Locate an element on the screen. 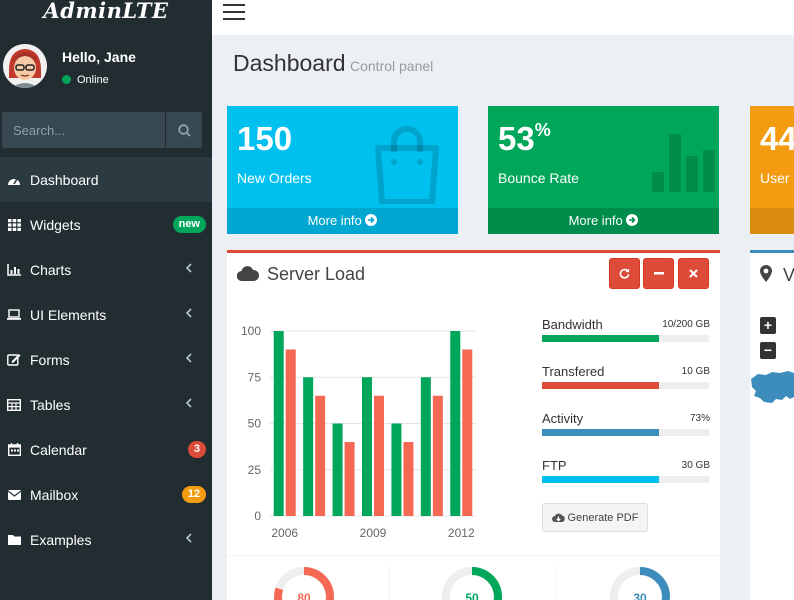 This screenshot has height=600, width=794. x-tick-label: 2006 is located at coordinates (284, 533).